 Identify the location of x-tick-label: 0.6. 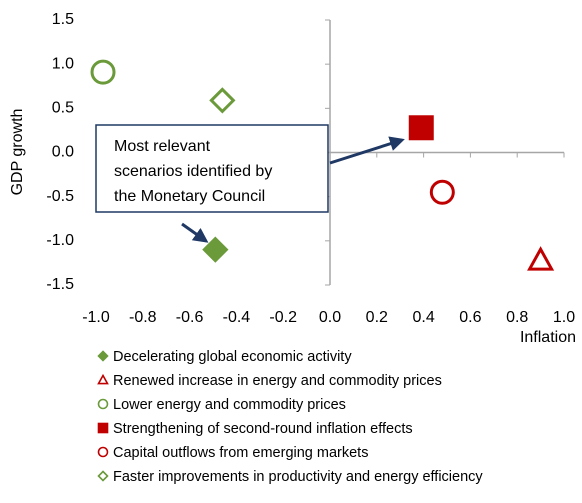
(470, 317).